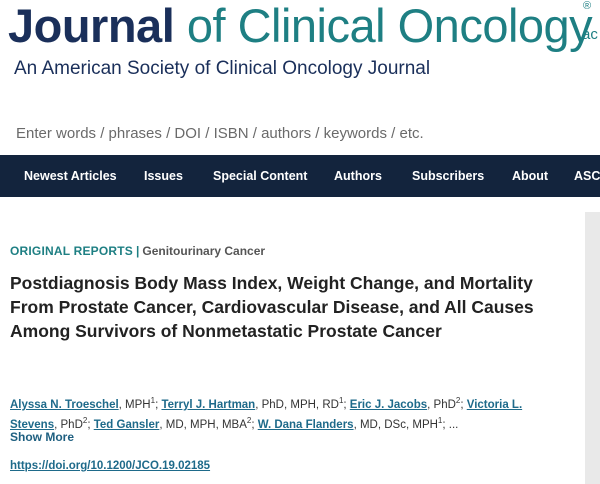  Describe the element at coordinates (358, 176) in the screenshot. I see `nav-authors: Authors` at that location.